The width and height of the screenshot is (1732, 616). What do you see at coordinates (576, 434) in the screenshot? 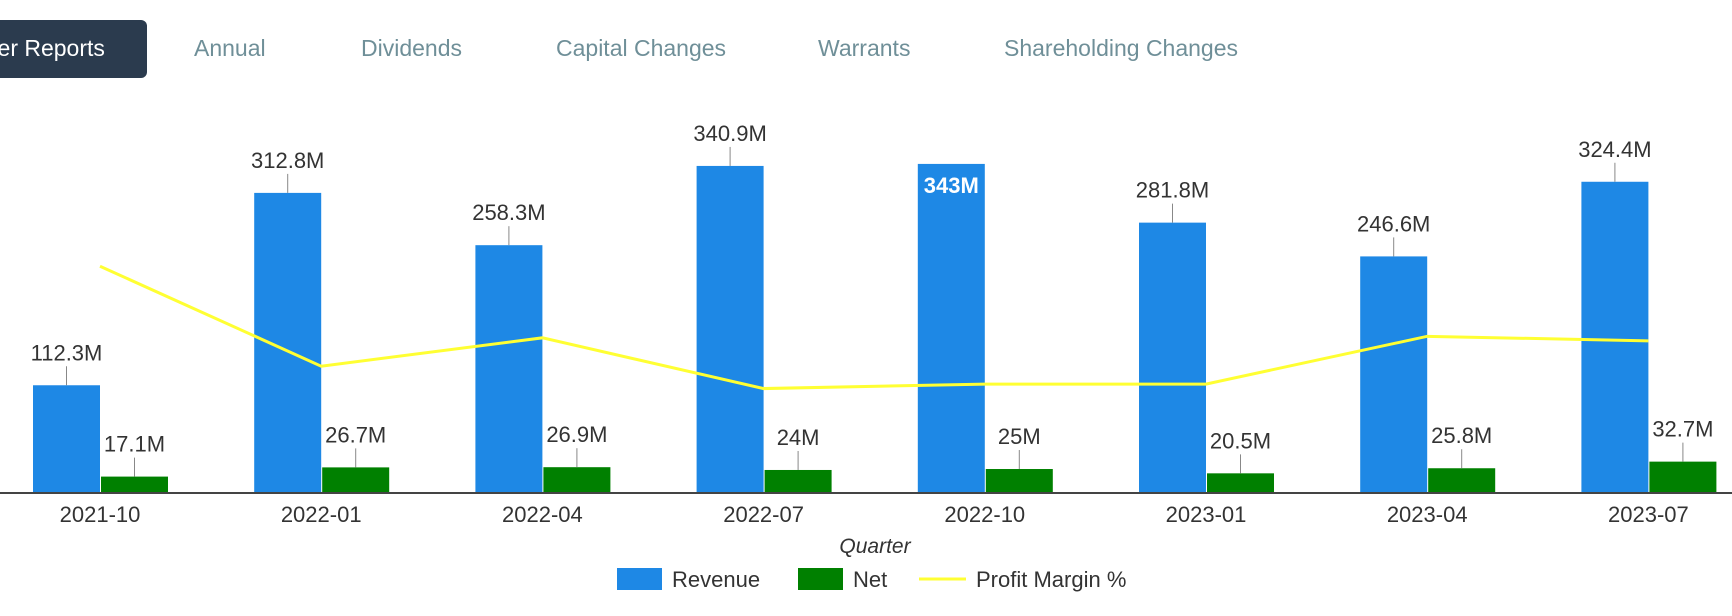
I see `net-data-label: 26.9M` at bounding box center [576, 434].